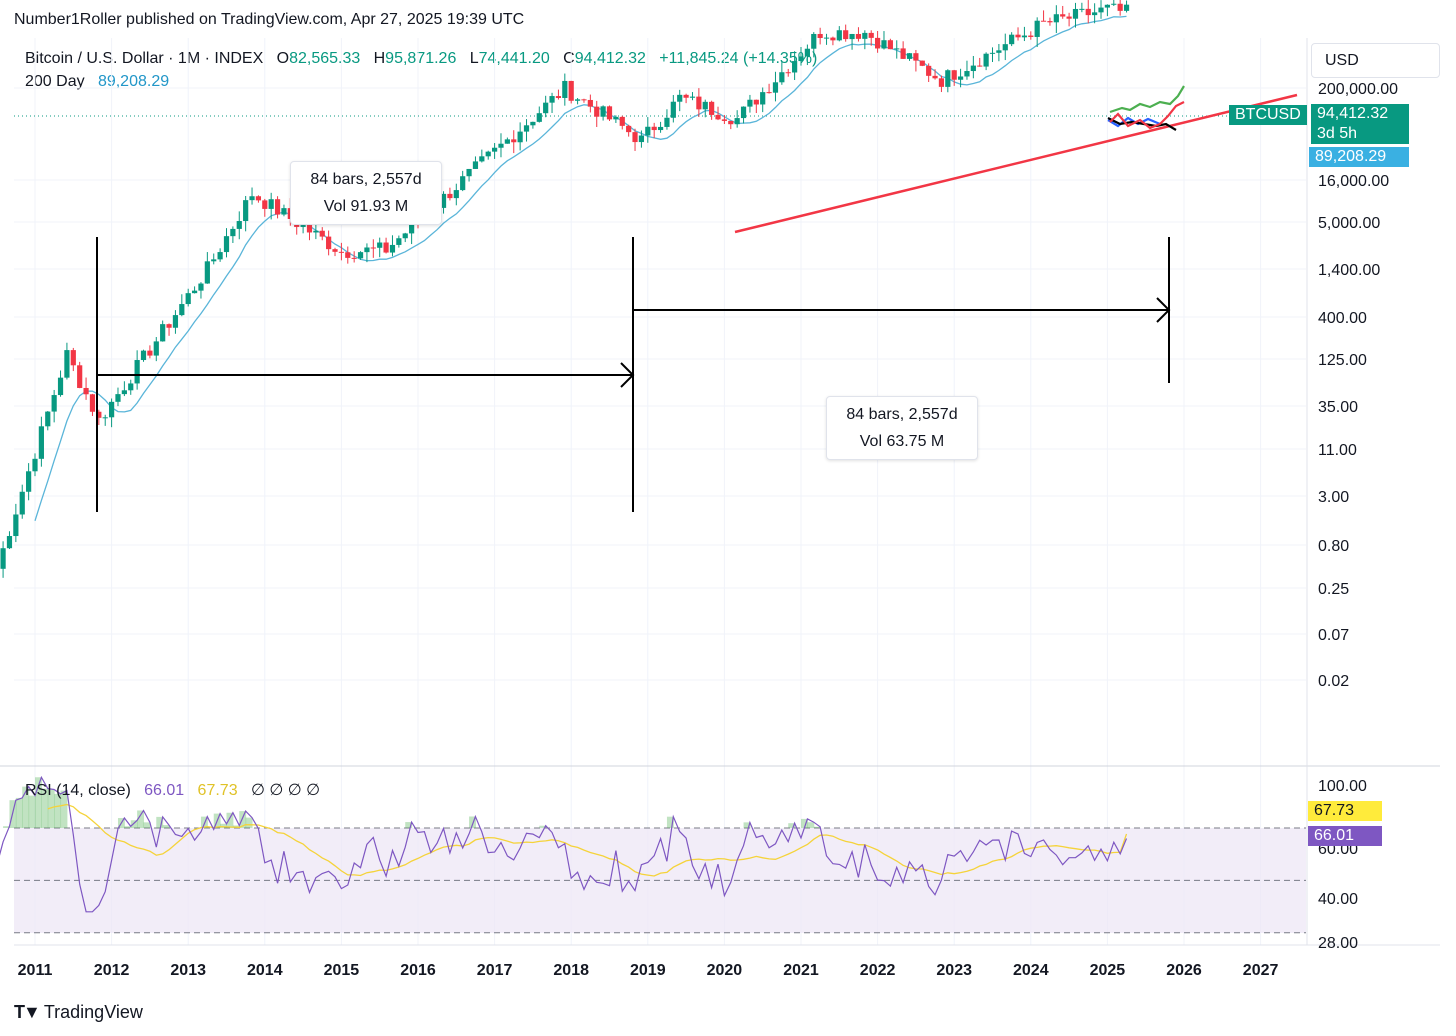  I want to click on rsi-legend: RSI (14, close) 66.01 67.73 ∅ ∅ ∅ ∅, so click(172, 790).